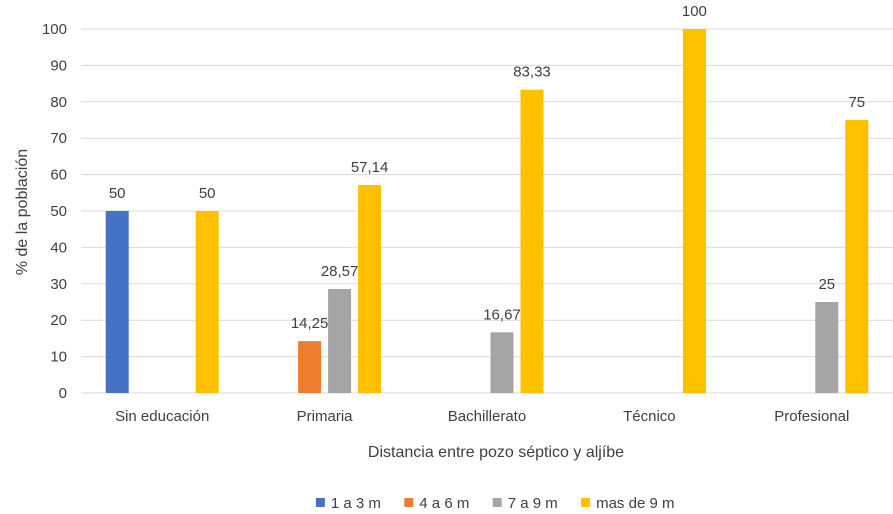  I want to click on y-tick-label: 30, so click(58, 284).